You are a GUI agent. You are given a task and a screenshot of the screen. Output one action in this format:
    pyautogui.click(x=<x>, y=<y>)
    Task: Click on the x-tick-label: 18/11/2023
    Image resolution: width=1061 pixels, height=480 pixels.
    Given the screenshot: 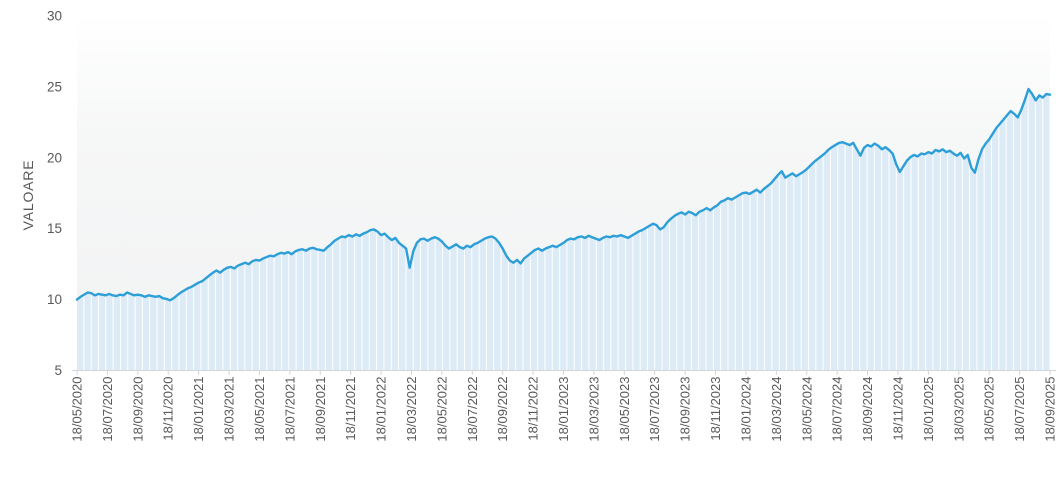 What is the action you would take?
    pyautogui.click(x=715, y=409)
    